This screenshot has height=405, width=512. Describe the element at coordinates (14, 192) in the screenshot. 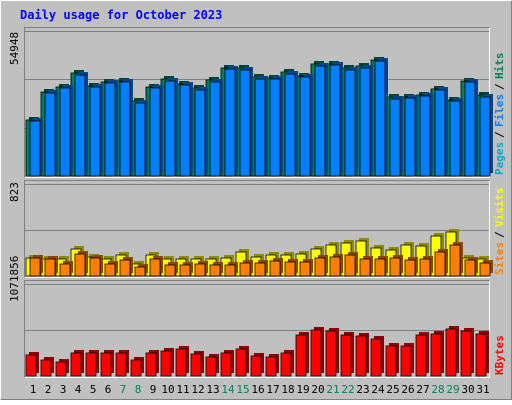

I see `panel-1-max-label: 823` at that location.